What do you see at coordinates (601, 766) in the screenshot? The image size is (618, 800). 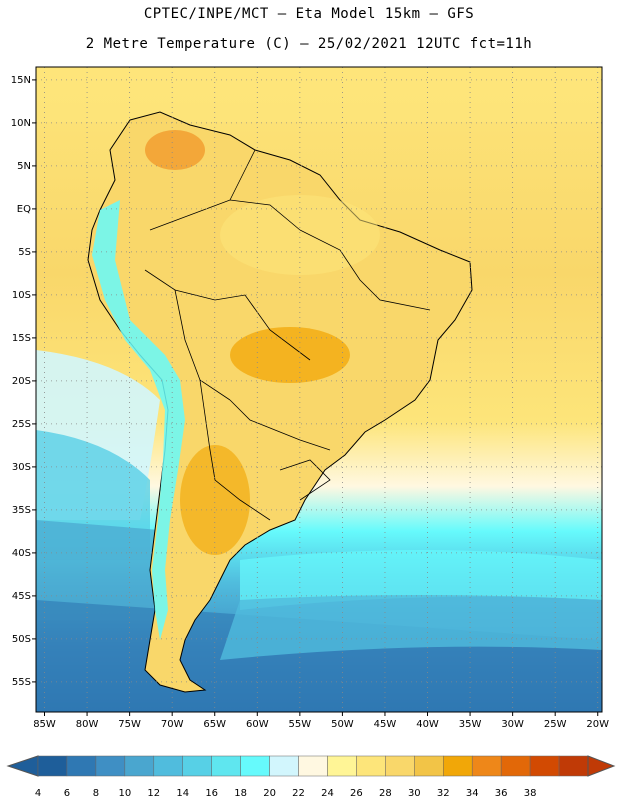 I see `colorbar-arrow-right` at bounding box center [601, 766].